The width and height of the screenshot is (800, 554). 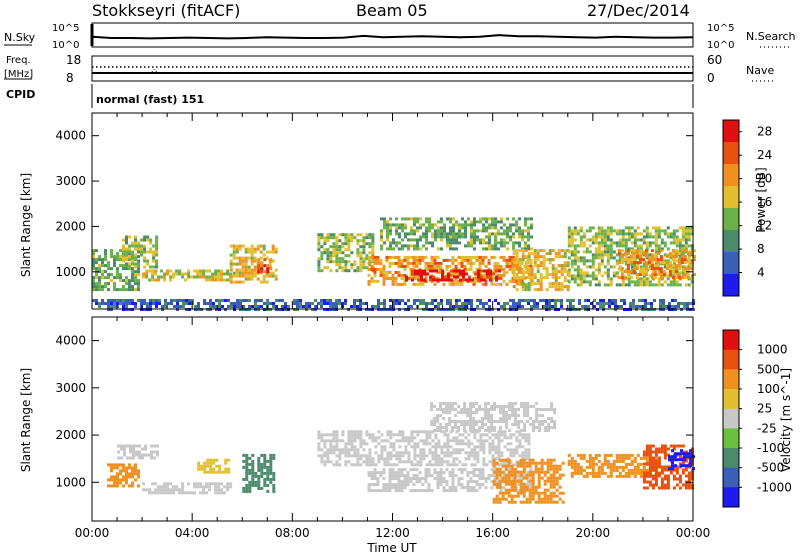 I want to click on power-echo-region, so click(x=116, y=270).